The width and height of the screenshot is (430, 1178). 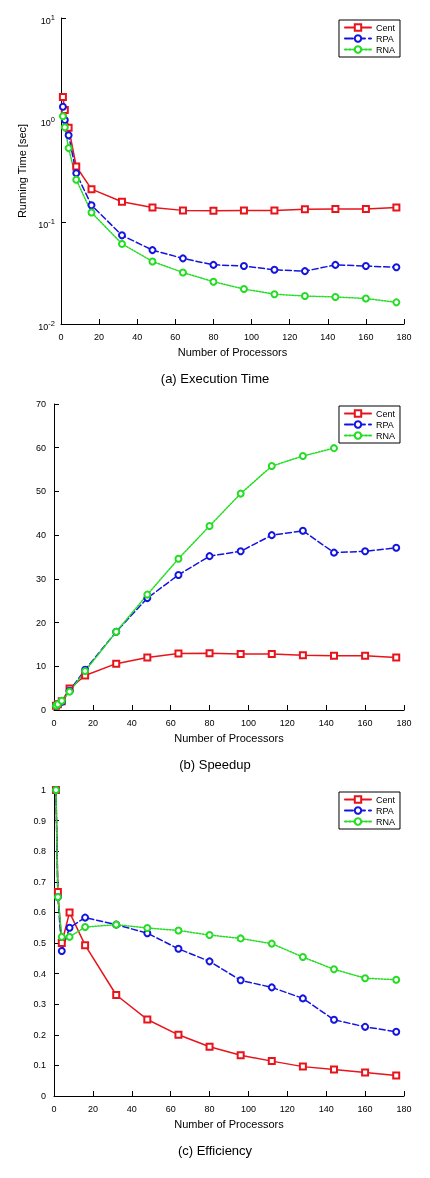 I want to click on y-tick-label: 40, so click(x=40, y=535).